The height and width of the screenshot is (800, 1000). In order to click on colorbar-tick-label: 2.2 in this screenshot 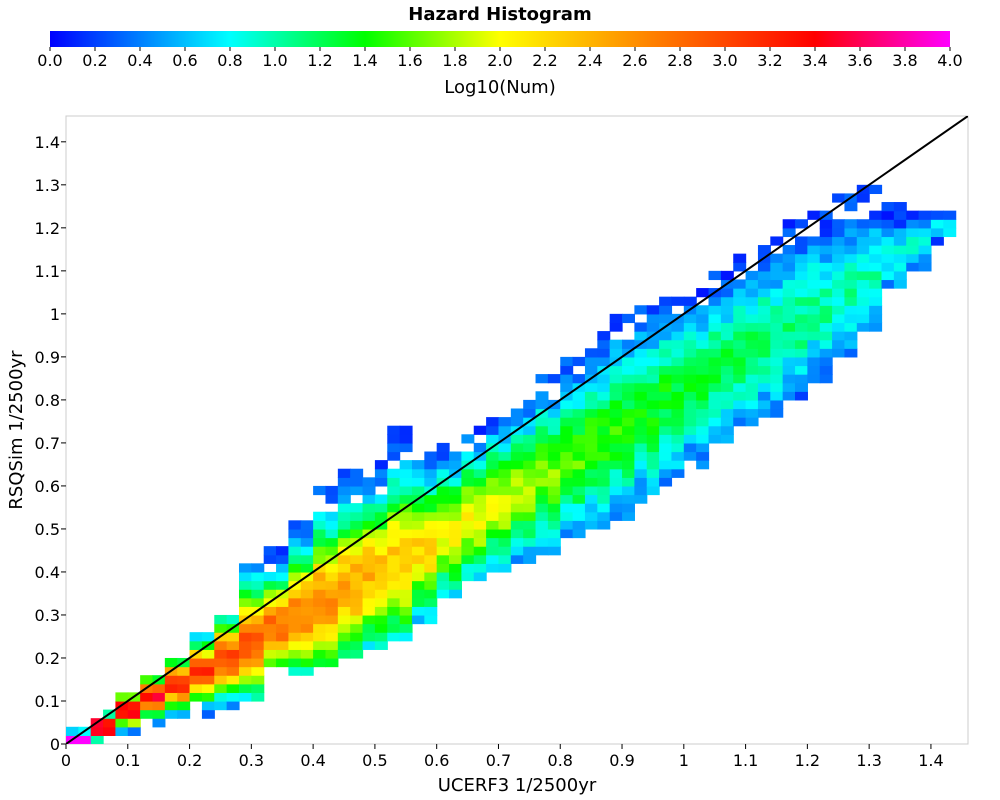, I will do `click(544, 60)`.